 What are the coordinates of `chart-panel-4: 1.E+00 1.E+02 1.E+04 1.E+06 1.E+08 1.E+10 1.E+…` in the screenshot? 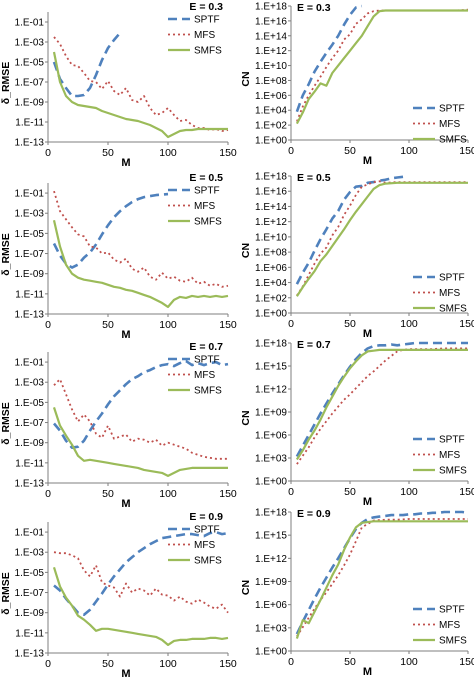 It's located at (357, 256).